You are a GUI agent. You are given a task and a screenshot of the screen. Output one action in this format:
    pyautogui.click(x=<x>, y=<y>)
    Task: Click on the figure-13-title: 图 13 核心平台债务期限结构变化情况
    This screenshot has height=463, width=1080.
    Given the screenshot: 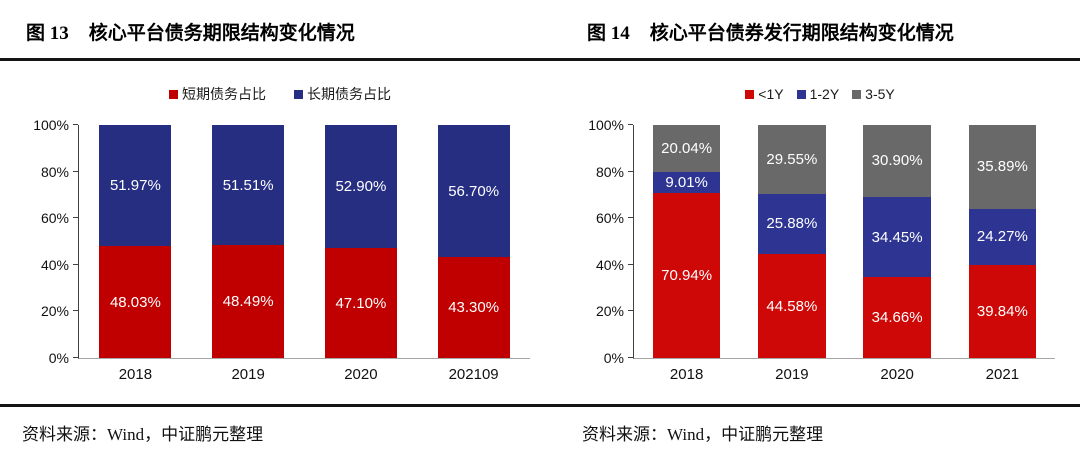 What is the action you would take?
    pyautogui.click(x=270, y=29)
    